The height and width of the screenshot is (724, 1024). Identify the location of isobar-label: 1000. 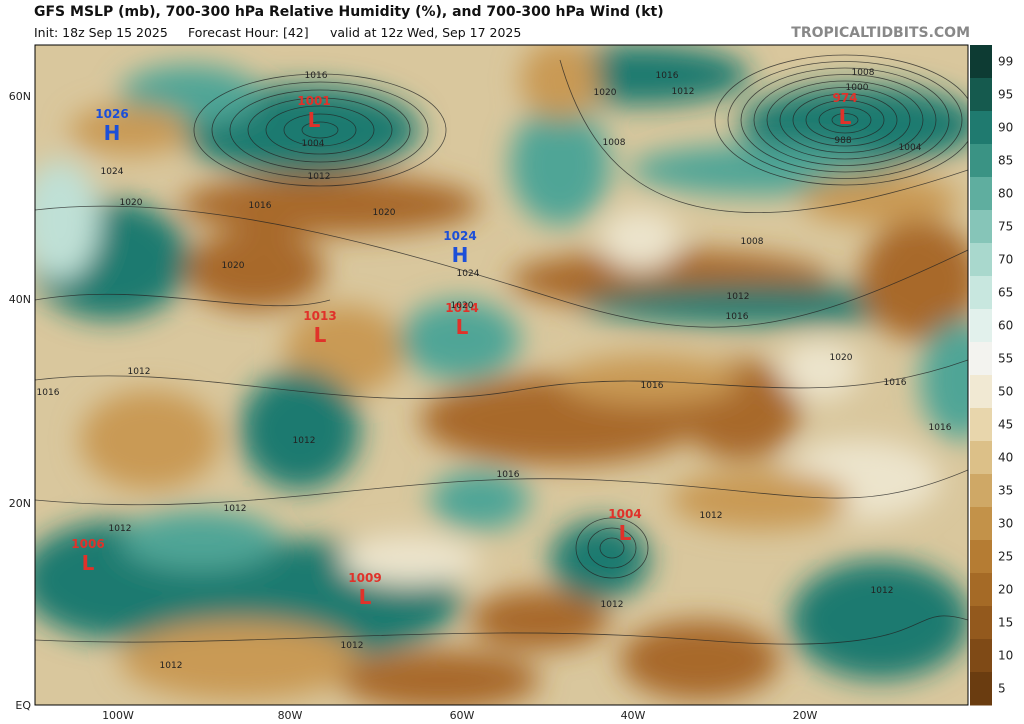
(857, 88).